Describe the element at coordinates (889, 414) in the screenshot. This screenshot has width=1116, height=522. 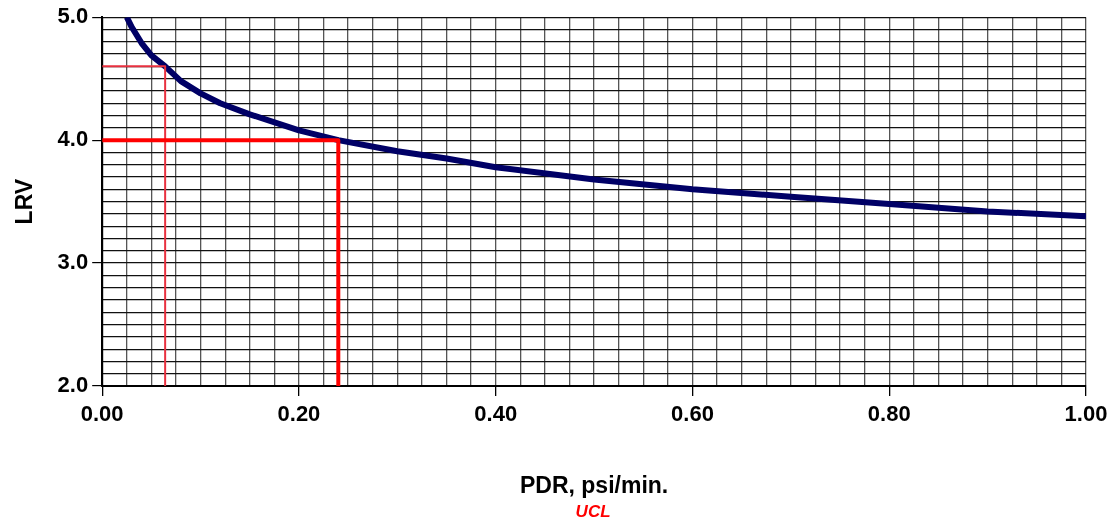
I see `x-tick-label: 0.80` at that location.